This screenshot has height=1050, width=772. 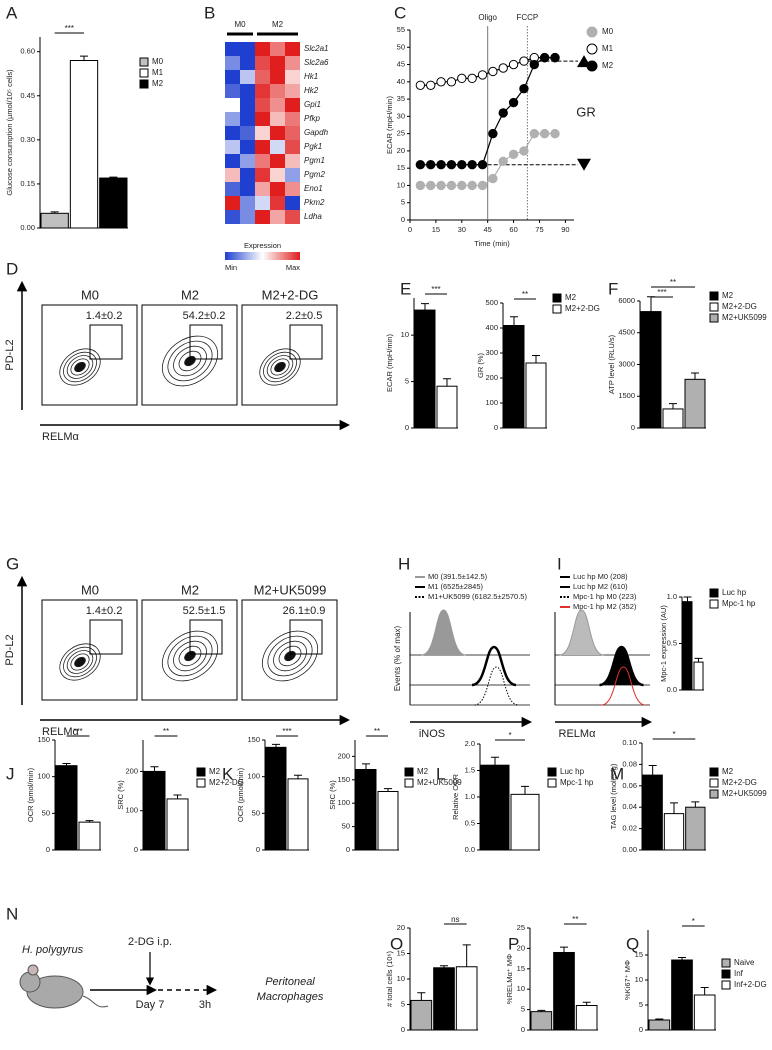 I want to click on arrow-up, so click(x=584, y=61).